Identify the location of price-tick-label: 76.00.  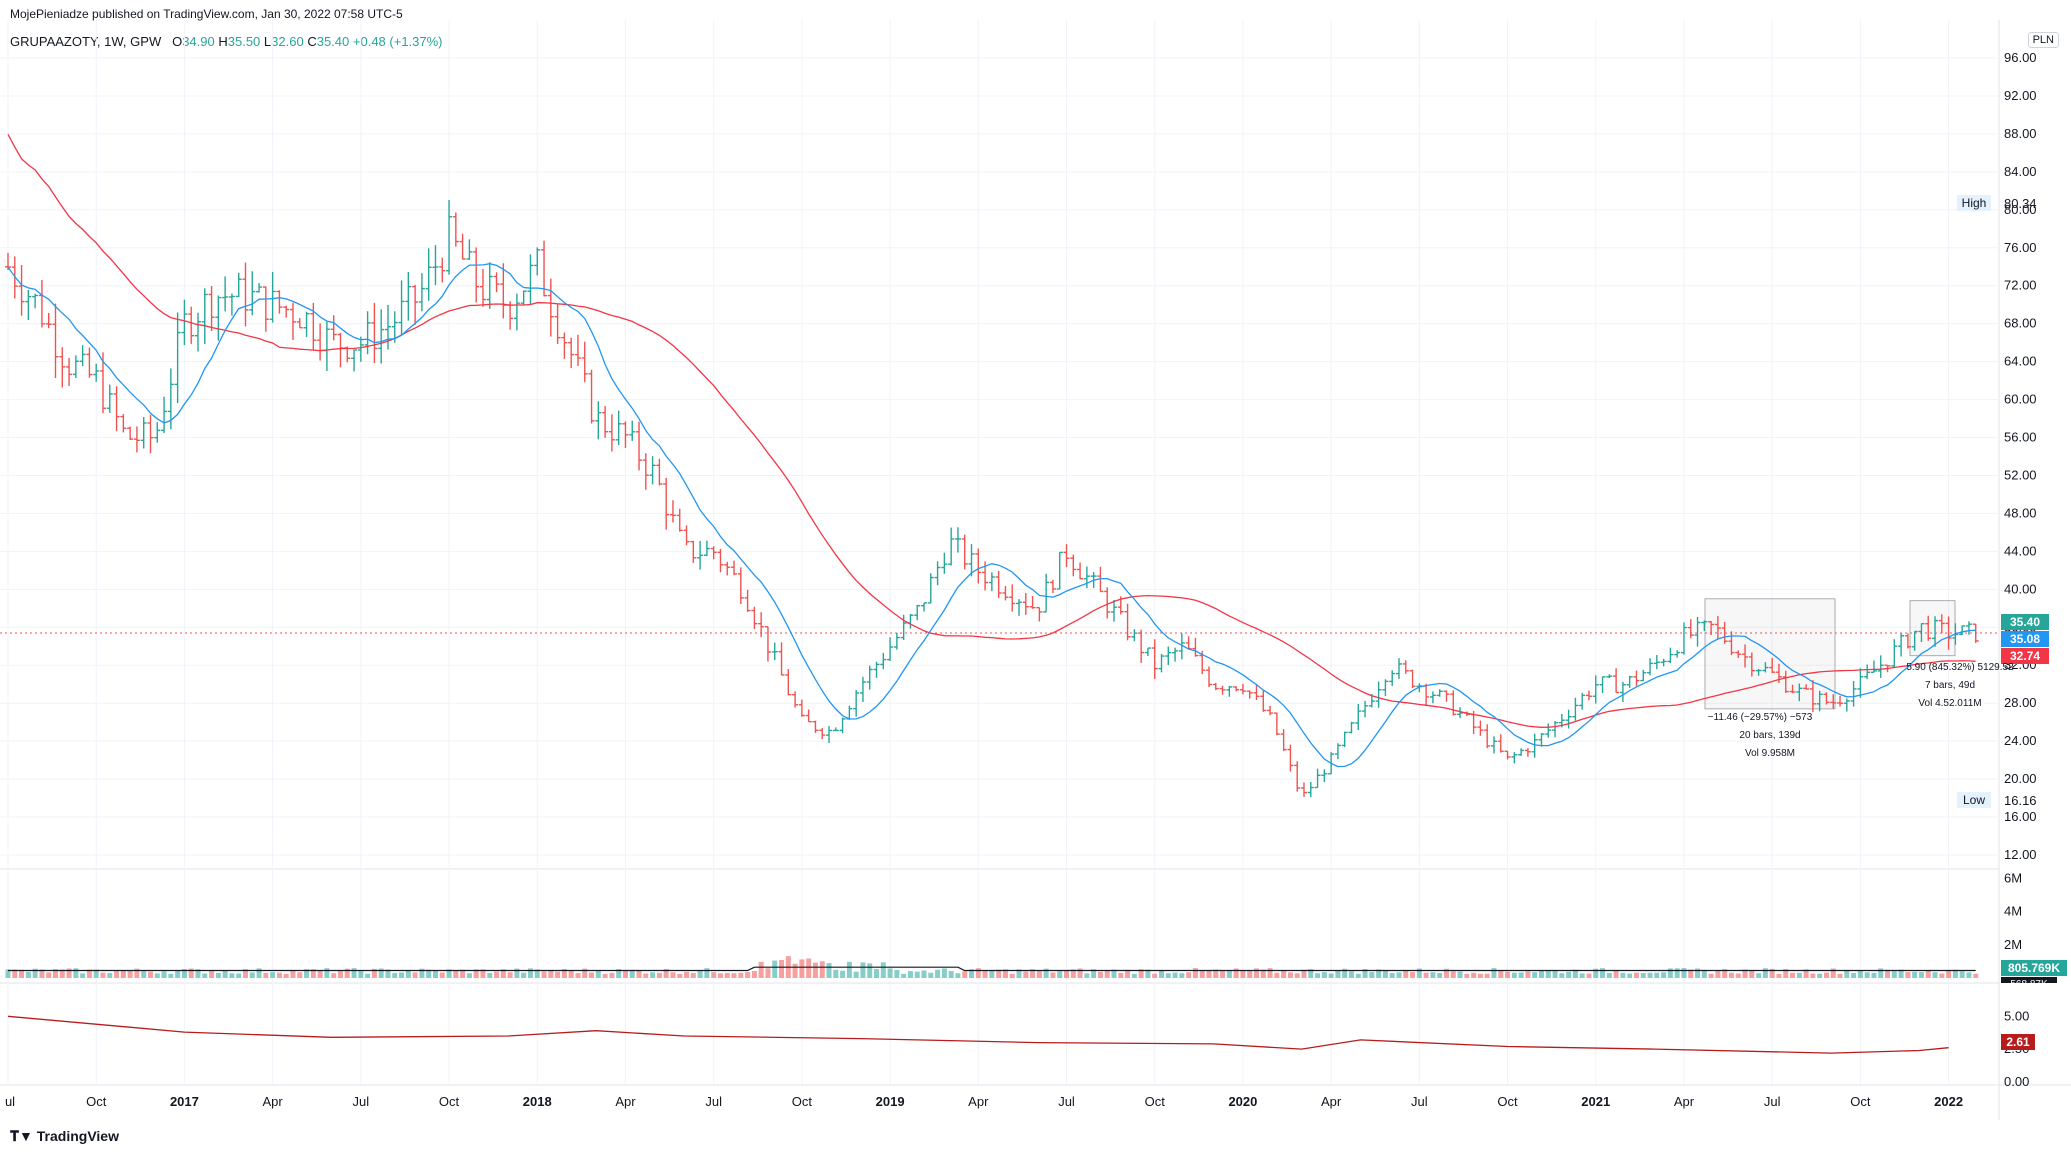
(2020, 247).